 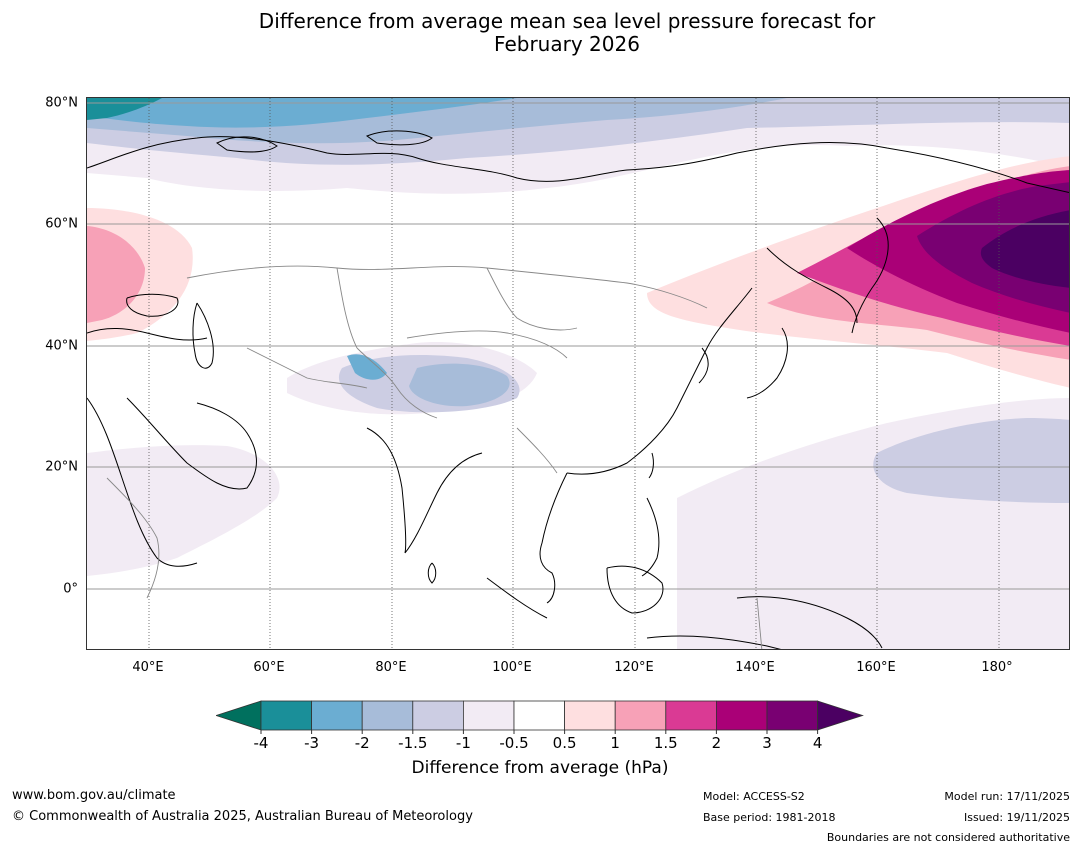 What do you see at coordinates (412, 743) in the screenshot?
I see `colorbar-tick-label: -1.5` at bounding box center [412, 743].